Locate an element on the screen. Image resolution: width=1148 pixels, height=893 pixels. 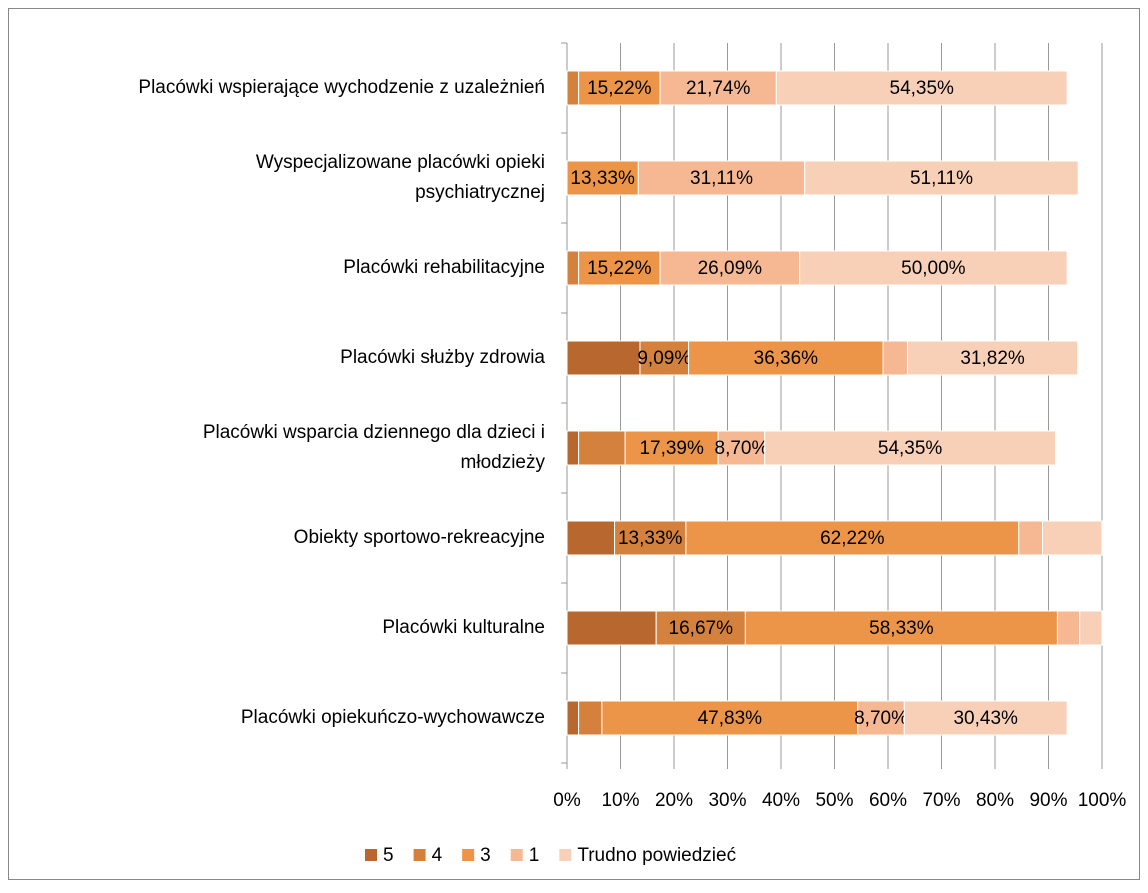
x-tick-label: 80% is located at coordinates (995, 800).